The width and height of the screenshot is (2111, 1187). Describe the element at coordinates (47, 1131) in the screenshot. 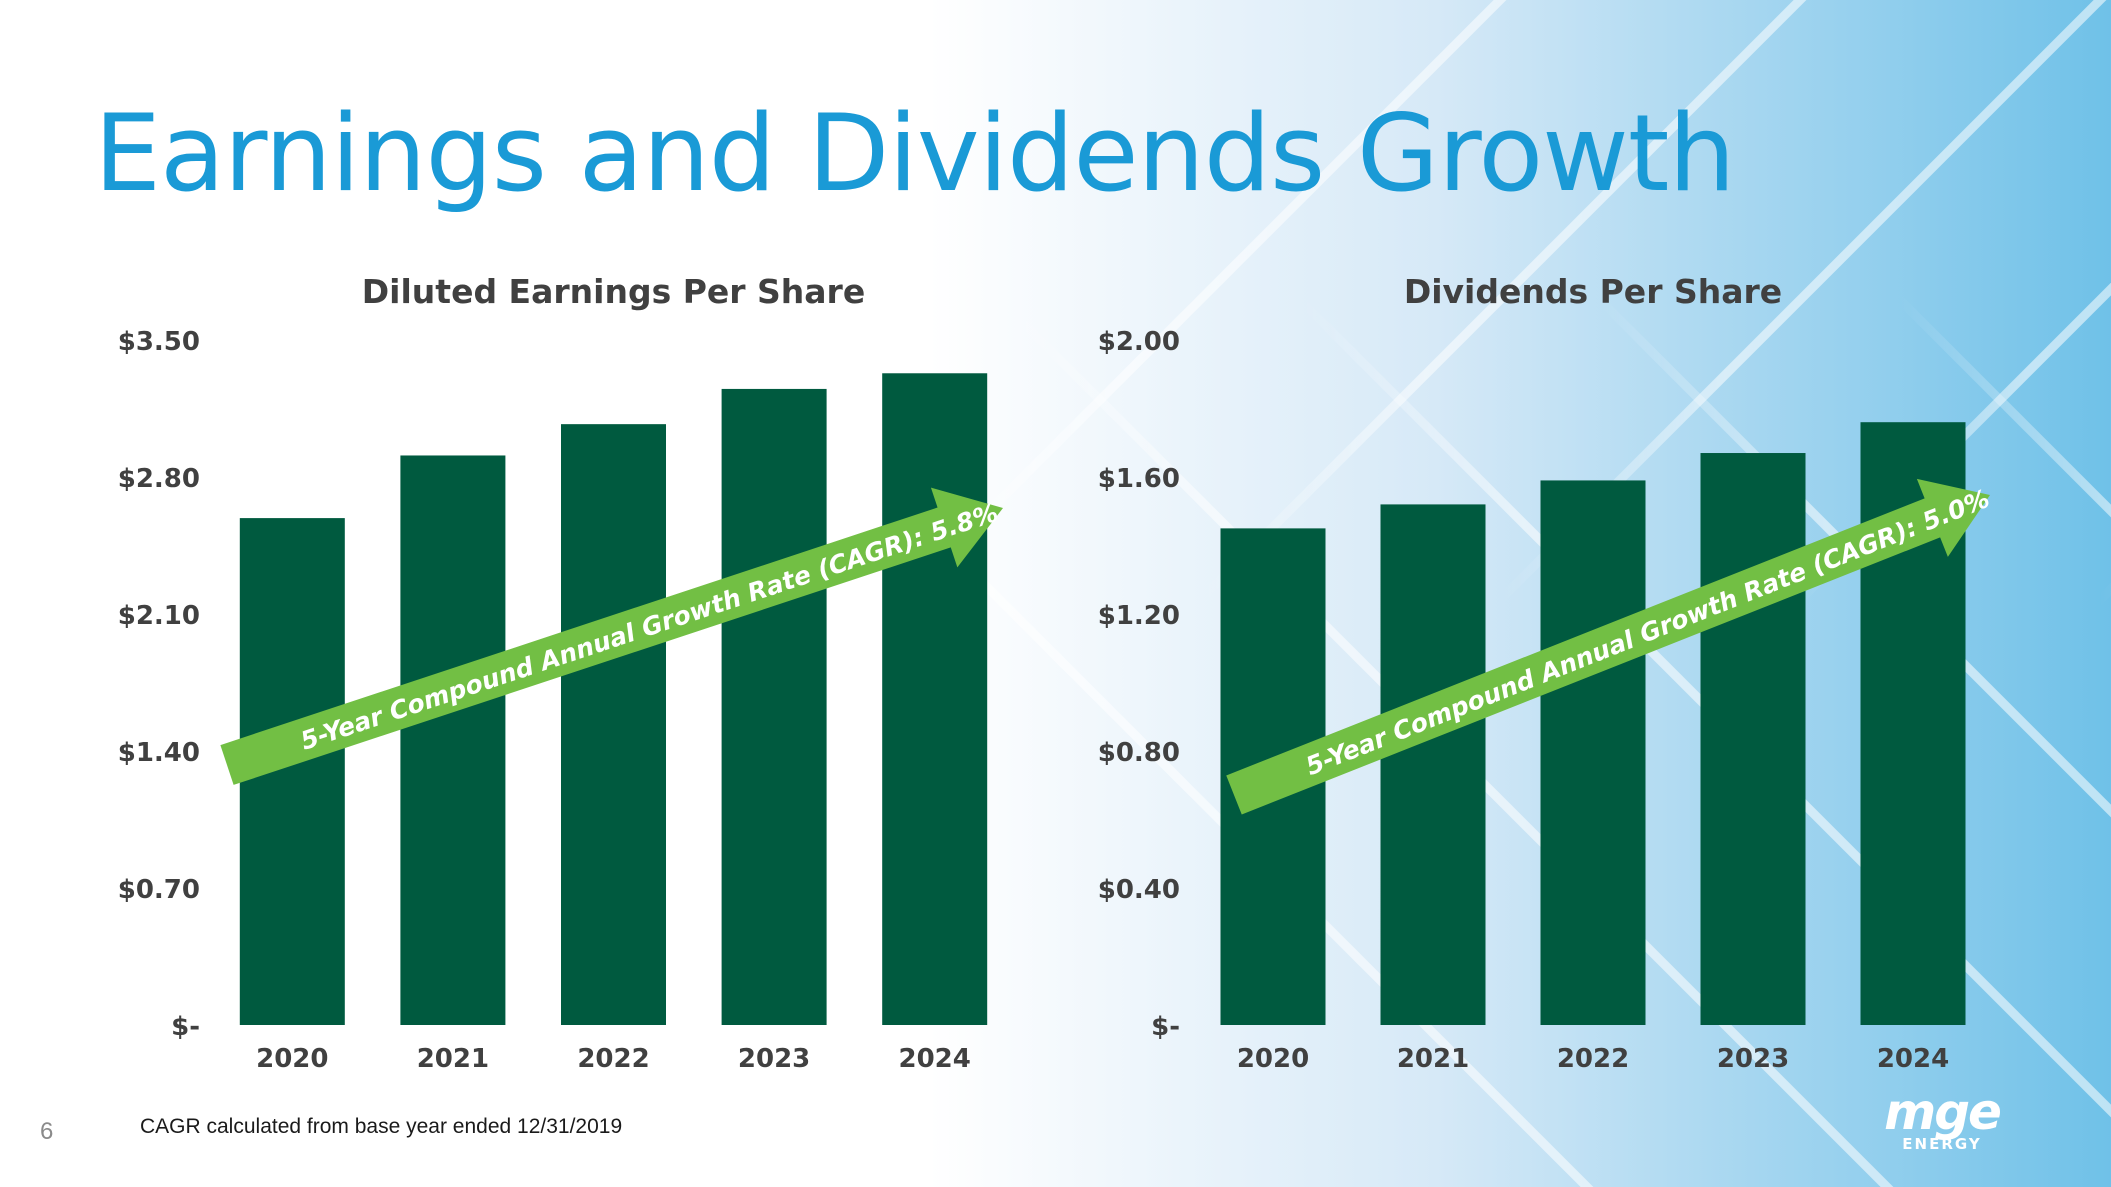

I see `page-number: 6` at that location.